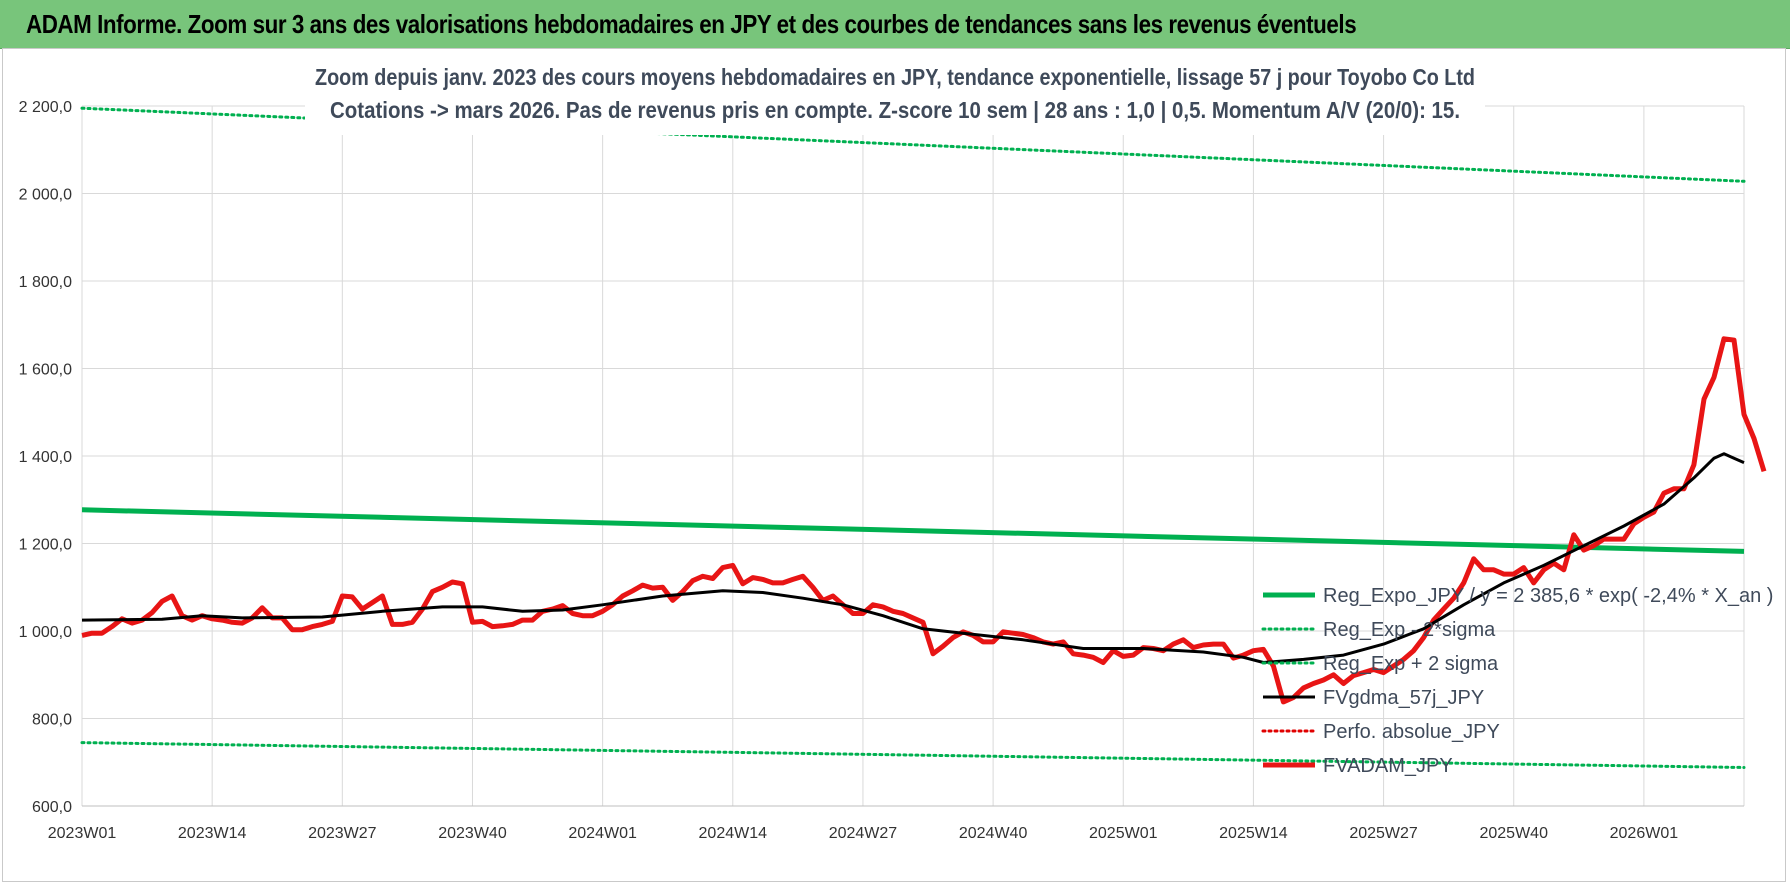 The image size is (1790, 886). I want to click on chart-title-box, so click(895, 97).